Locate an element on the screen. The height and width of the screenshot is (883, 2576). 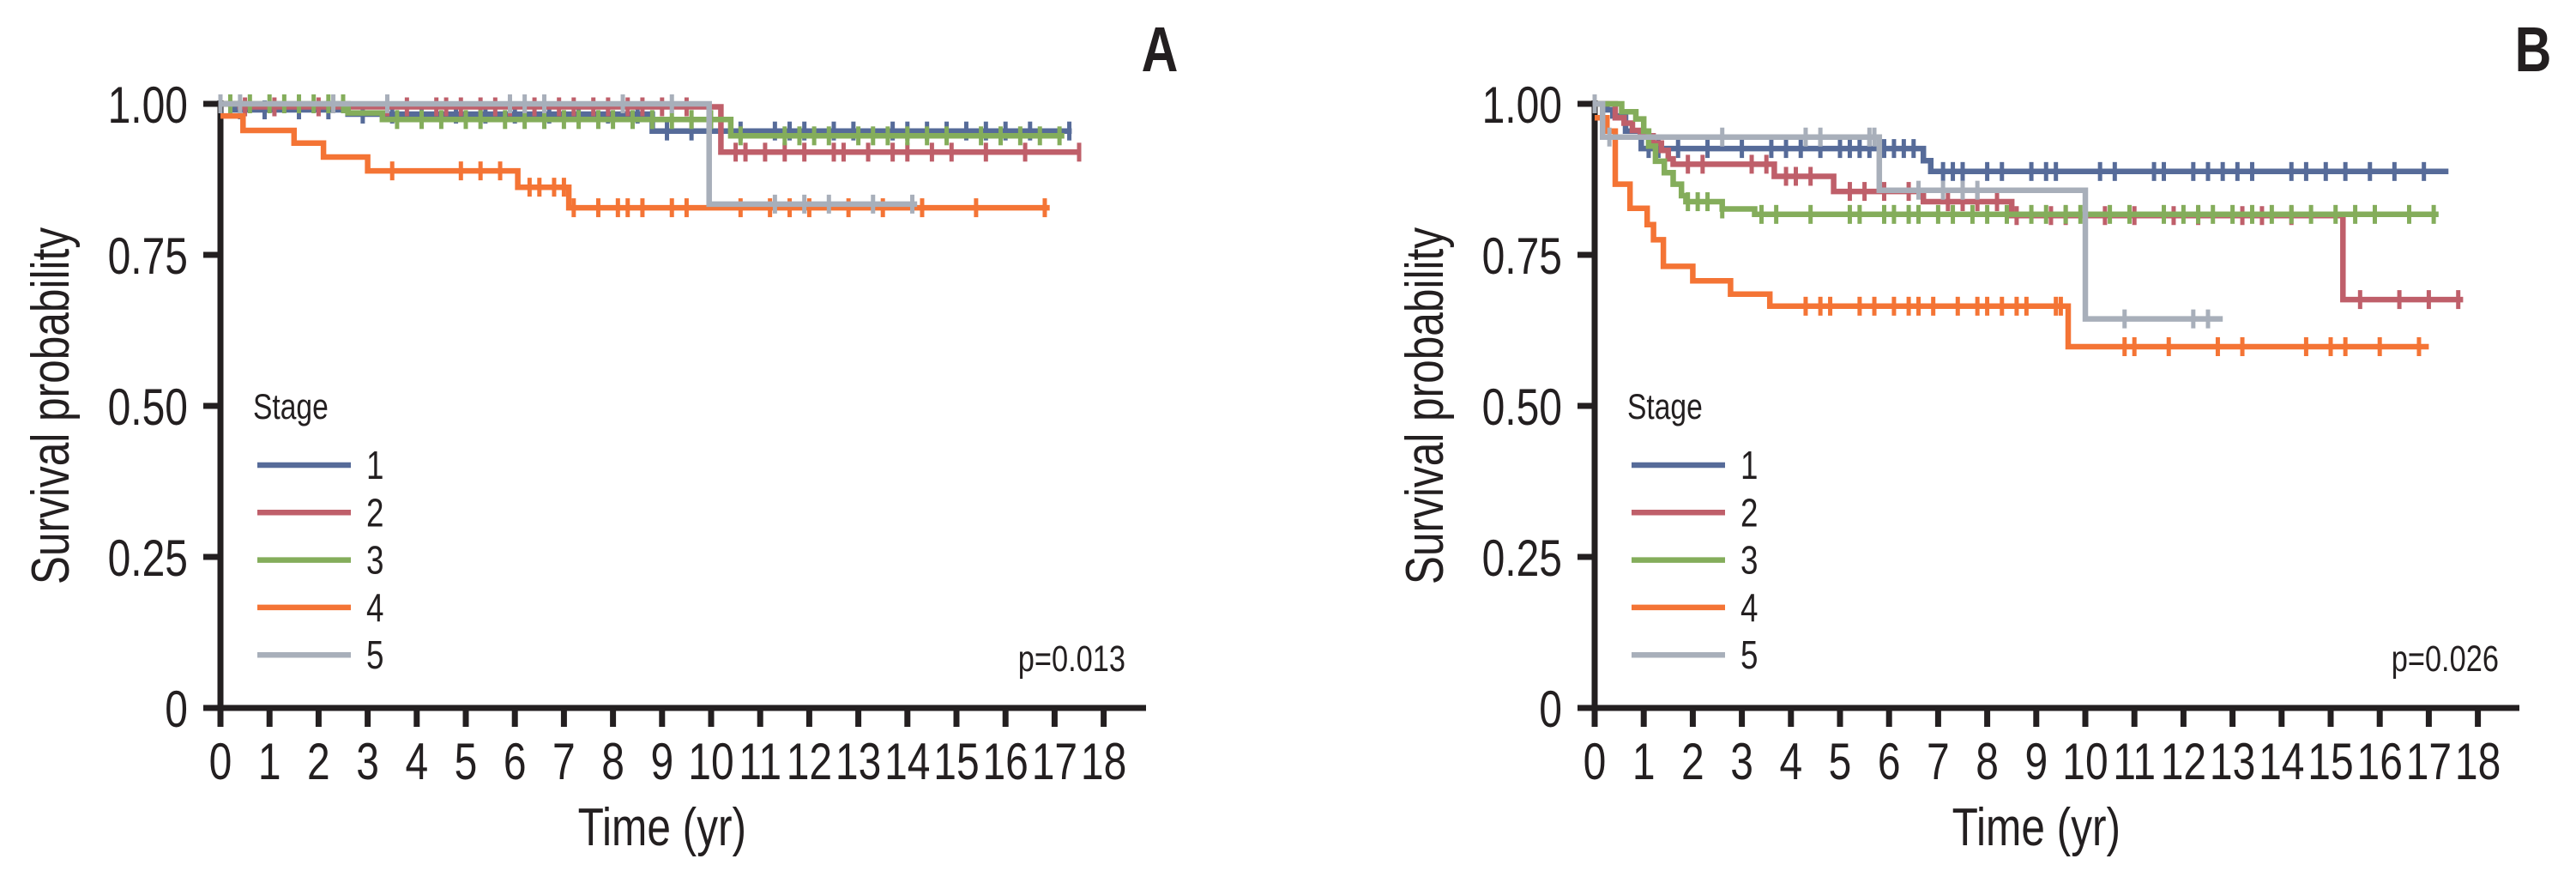
panel-label: A is located at coordinates (1160, 50).